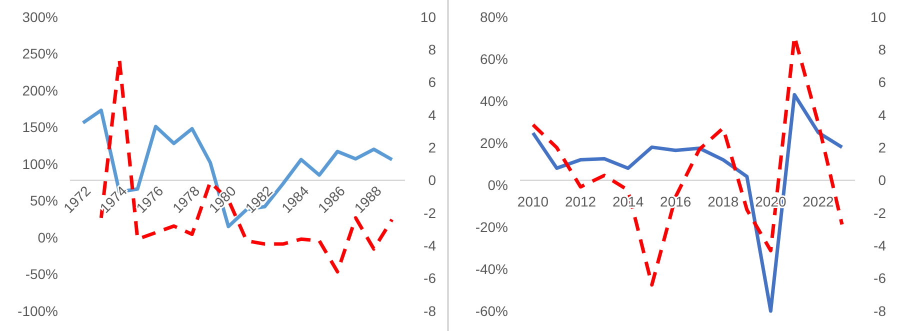 The width and height of the screenshot is (899, 331). I want to click on y-tick-label: -60%, so click(491, 310).